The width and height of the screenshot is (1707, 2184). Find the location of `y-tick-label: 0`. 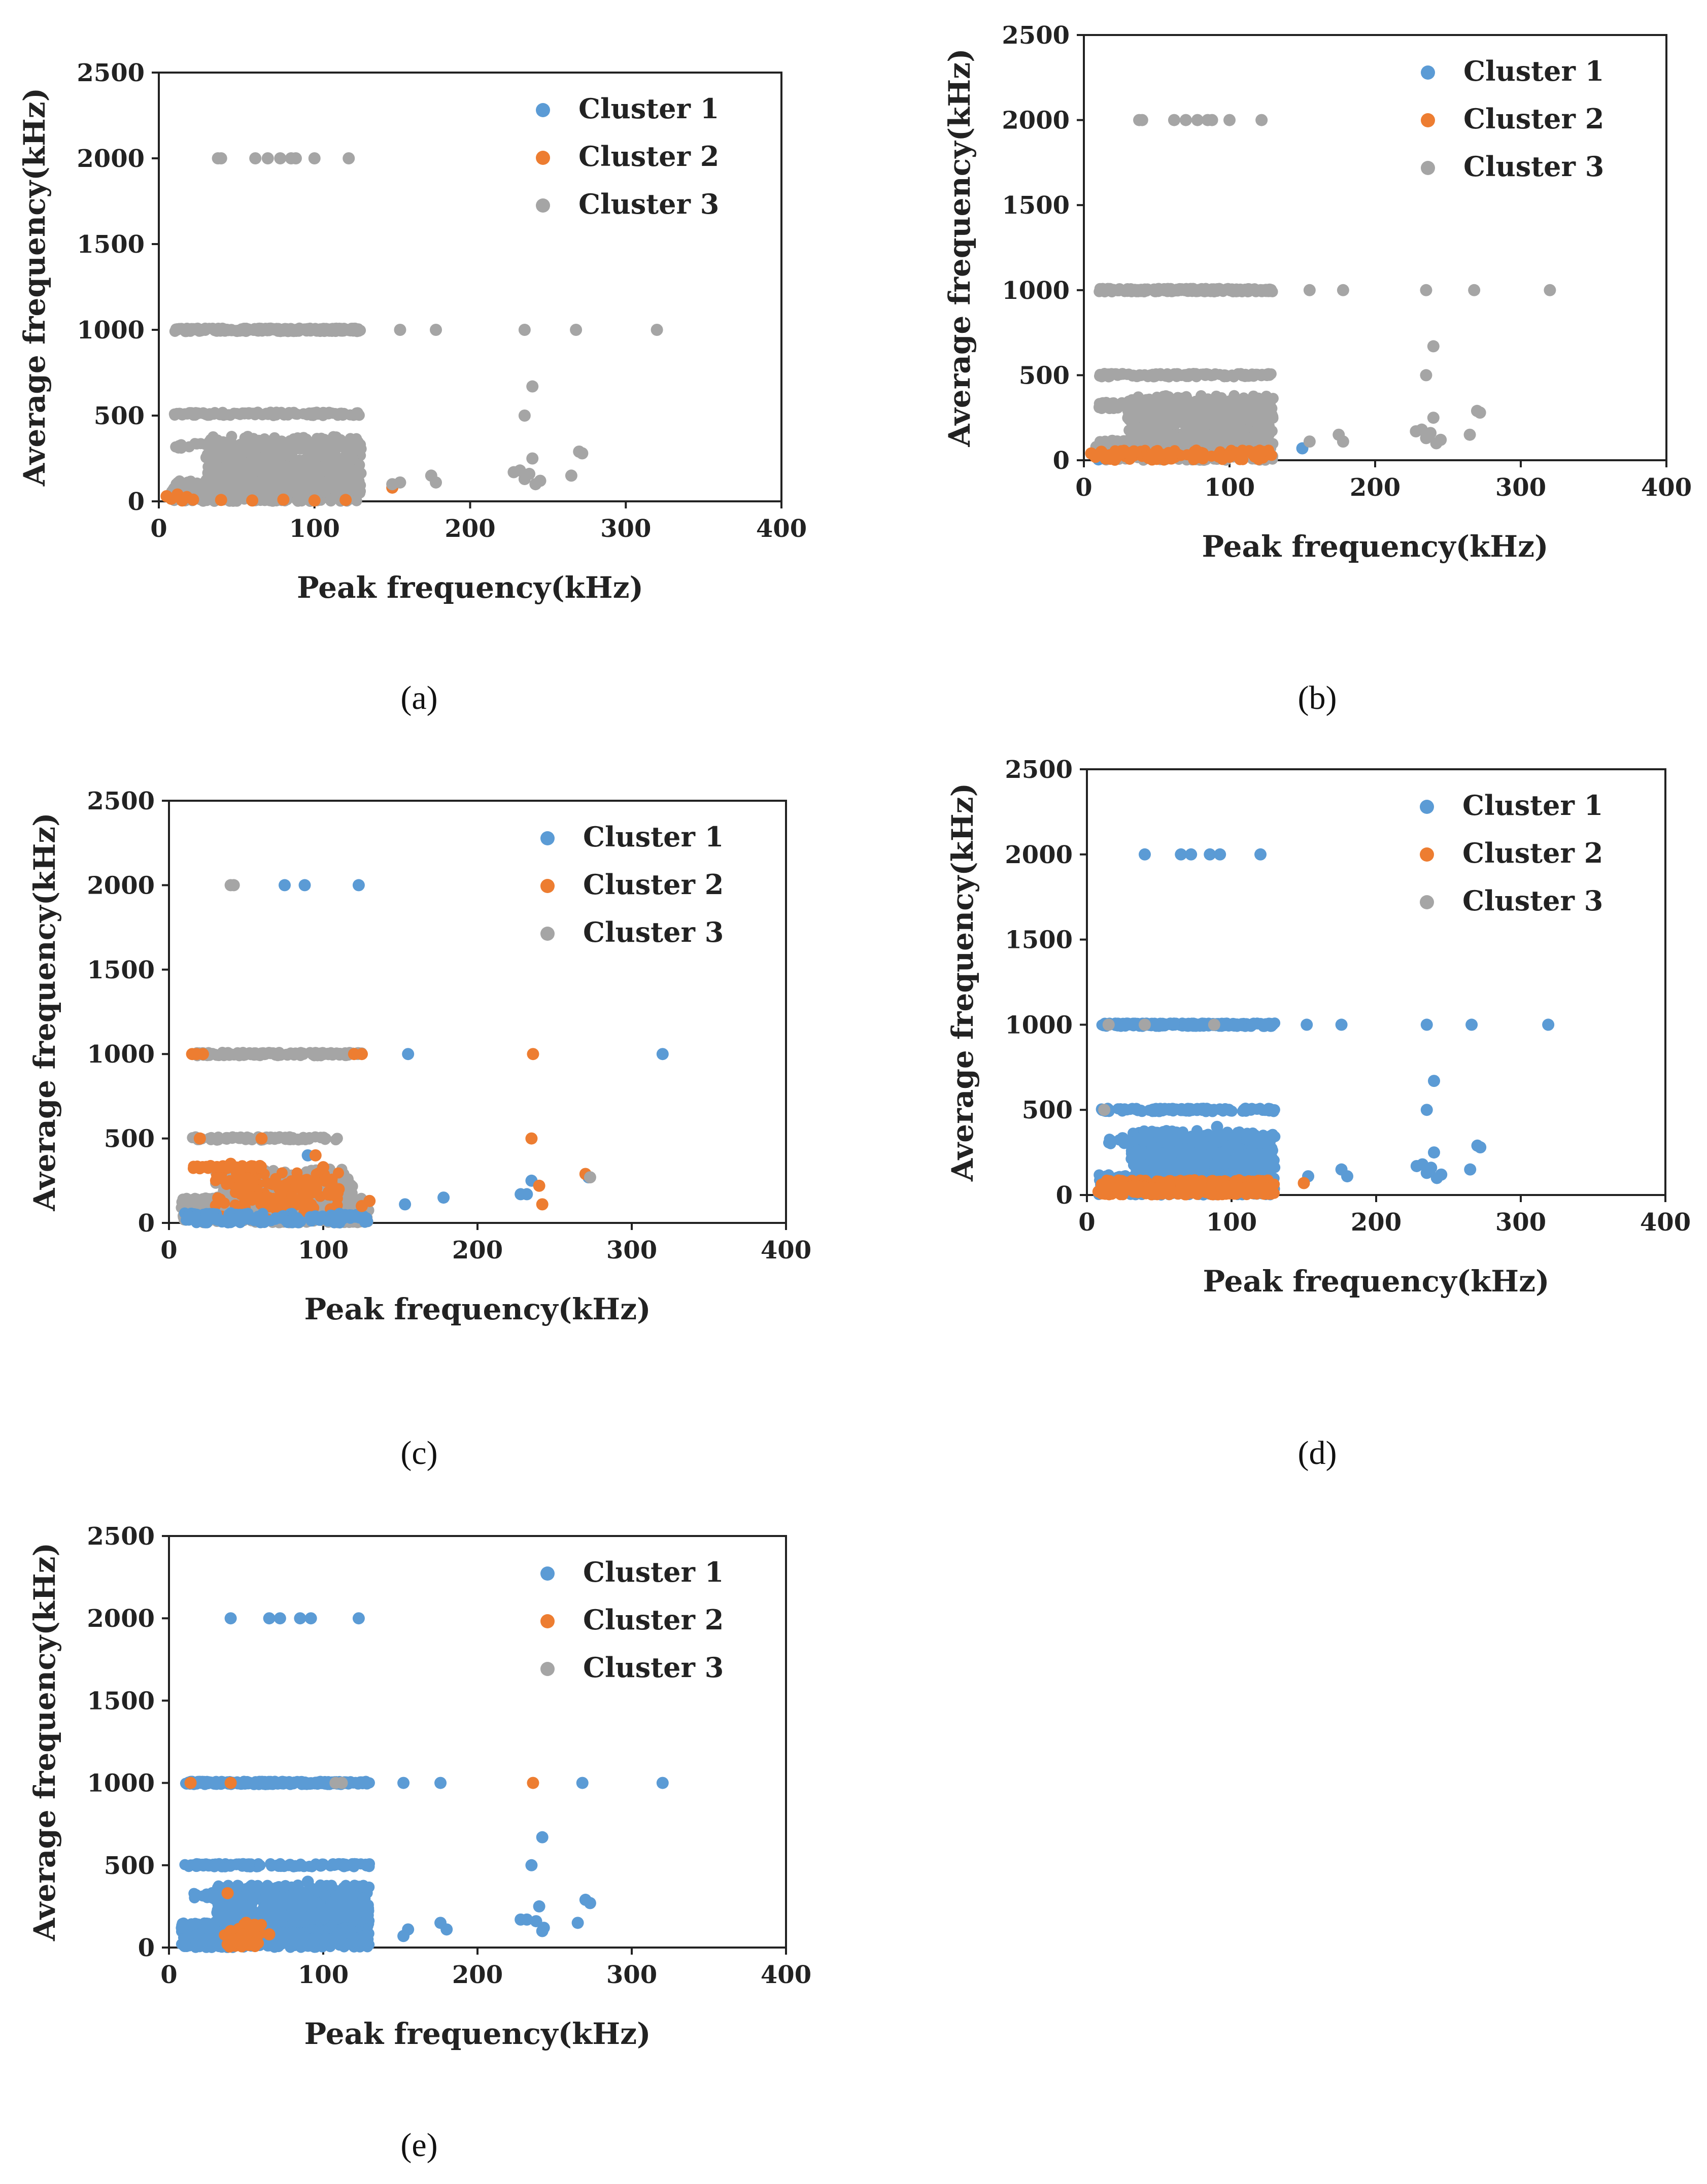

y-tick-label: 0 is located at coordinates (1061, 461).